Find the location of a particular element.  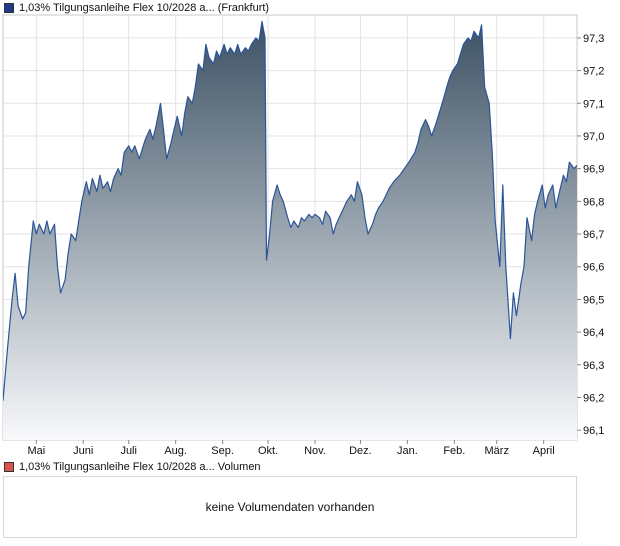

volume-empty-message: keine Volumendaten vorhanden is located at coordinates (290, 507).